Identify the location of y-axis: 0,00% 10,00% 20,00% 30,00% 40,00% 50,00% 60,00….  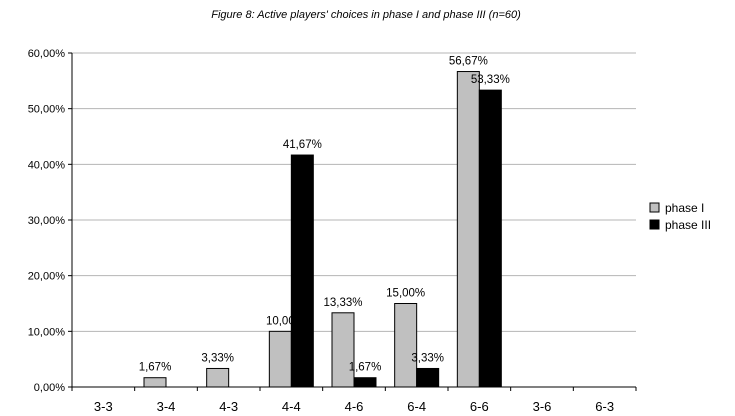
(50, 221).